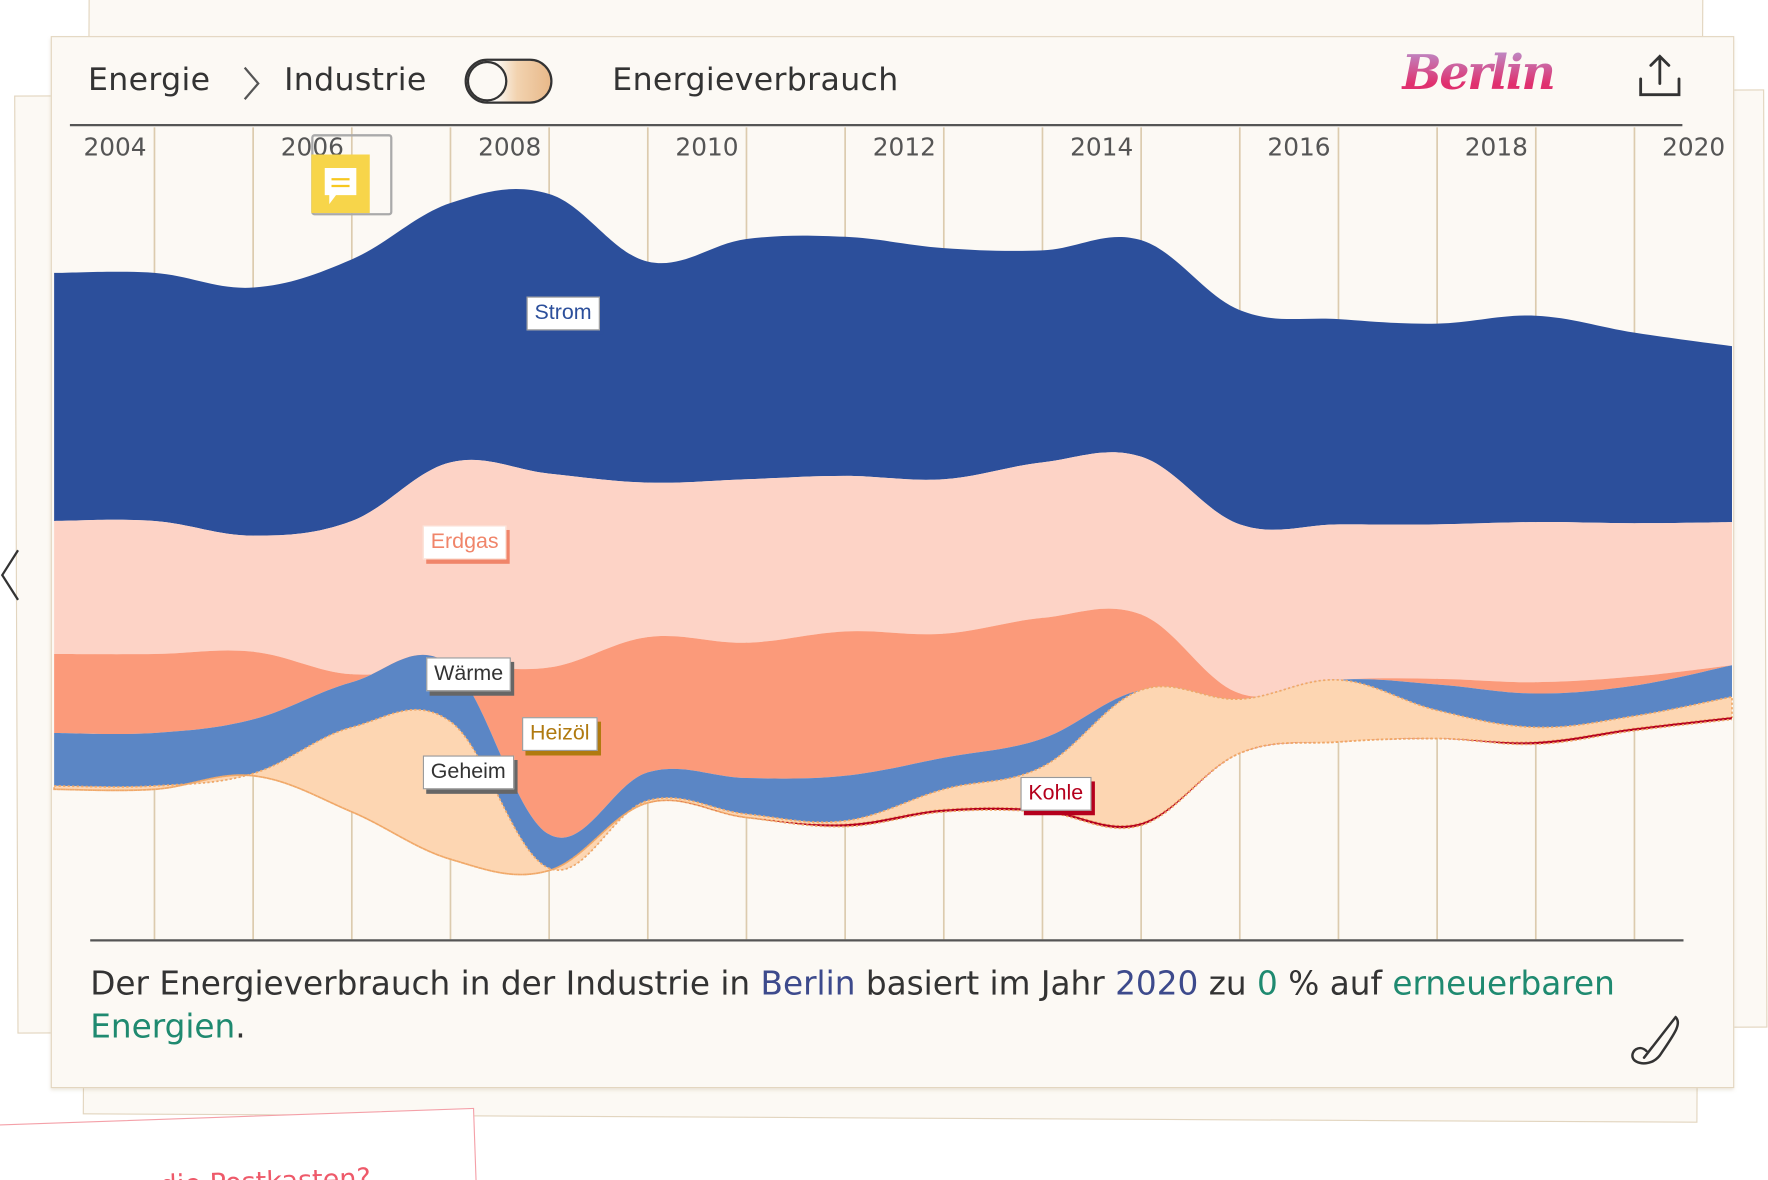 This screenshot has height=1180, width=1768. What do you see at coordinates (1267, 983) in the screenshot?
I see `caption-percent: 0` at bounding box center [1267, 983].